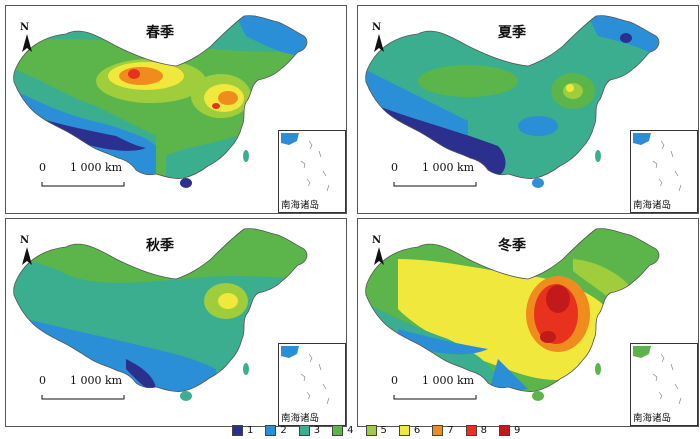  I want to click on legend-label: 5, so click(383, 430).